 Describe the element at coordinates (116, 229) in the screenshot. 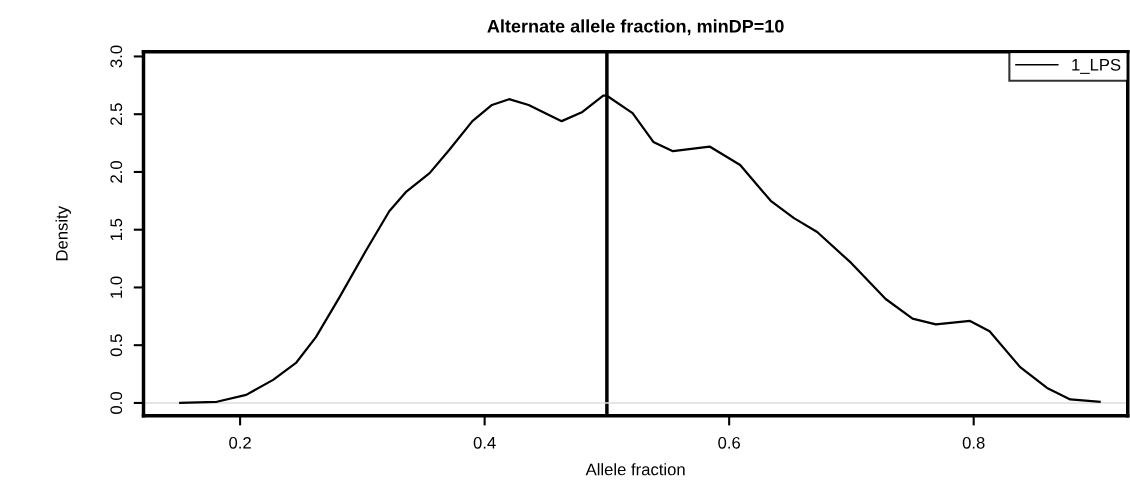

I see `y-tick-label: 1.5` at that location.